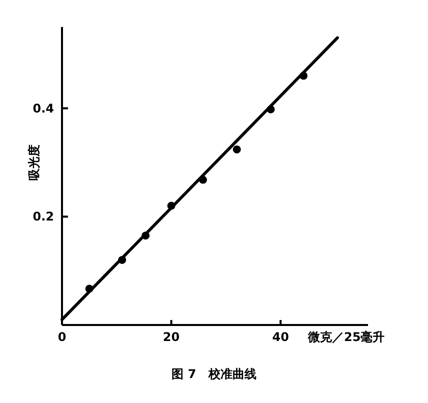 This screenshot has height=403, width=428. I want to click on y-tick-label: 0.2, so click(43, 217).